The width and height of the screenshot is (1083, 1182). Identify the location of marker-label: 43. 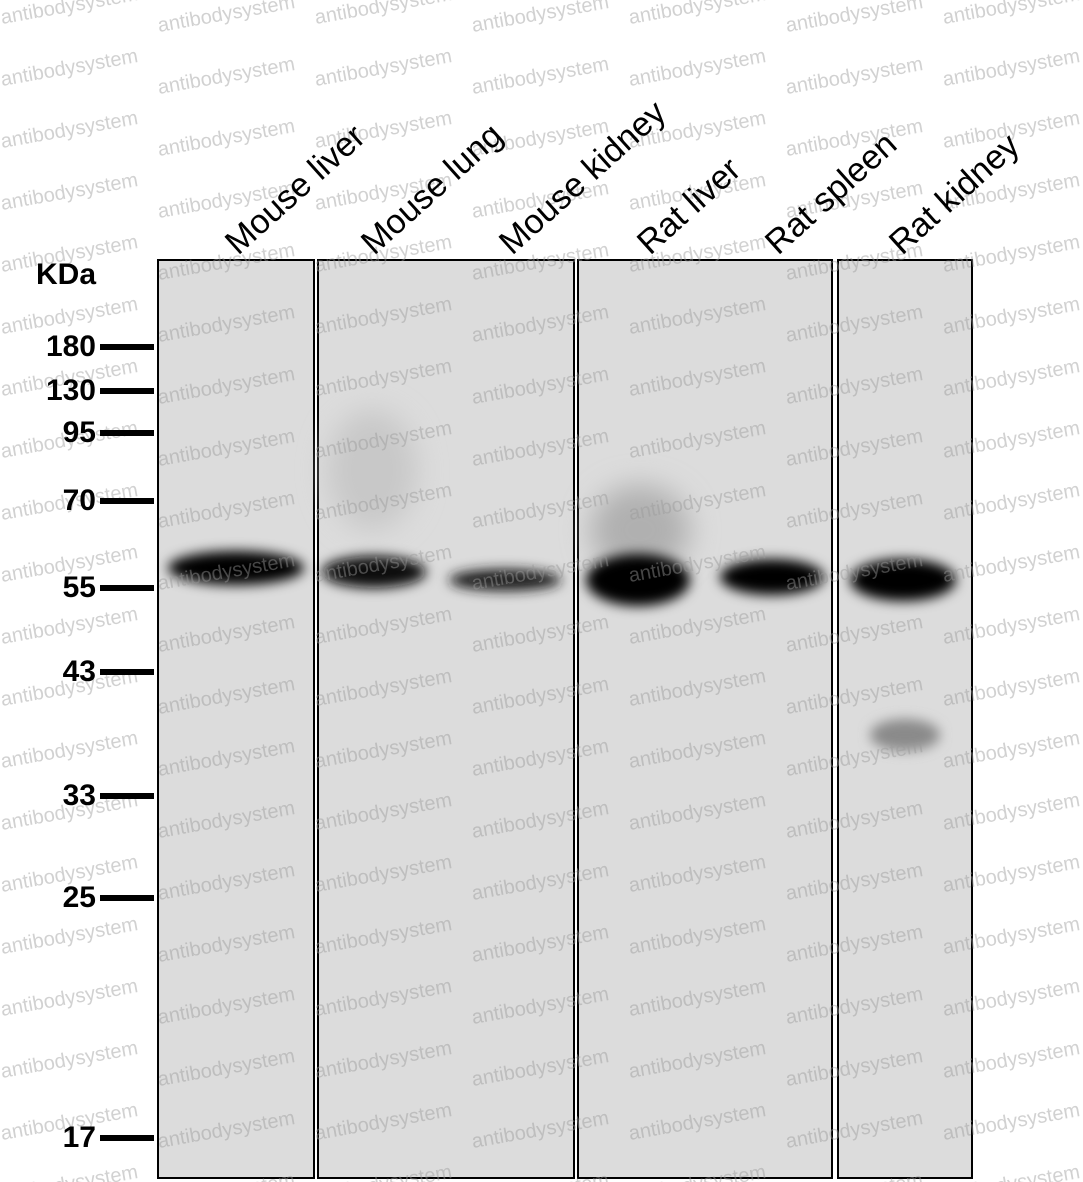
(79, 671).